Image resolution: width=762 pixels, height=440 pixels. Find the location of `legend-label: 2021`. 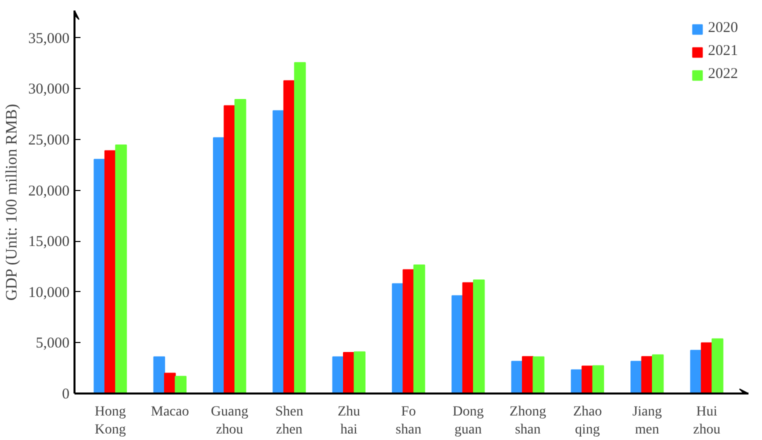

legend-label: 2021 is located at coordinates (723, 51).